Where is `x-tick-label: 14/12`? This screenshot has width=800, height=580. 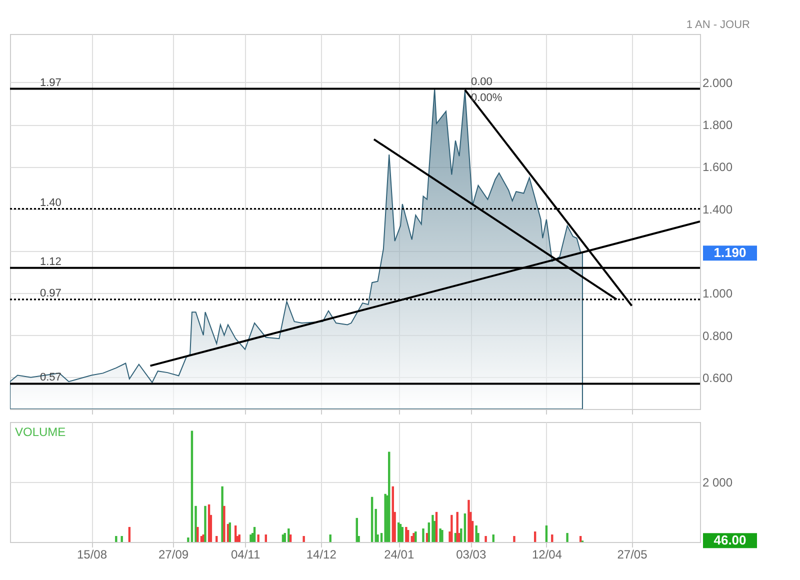 x-tick-label: 14/12 is located at coordinates (321, 555).